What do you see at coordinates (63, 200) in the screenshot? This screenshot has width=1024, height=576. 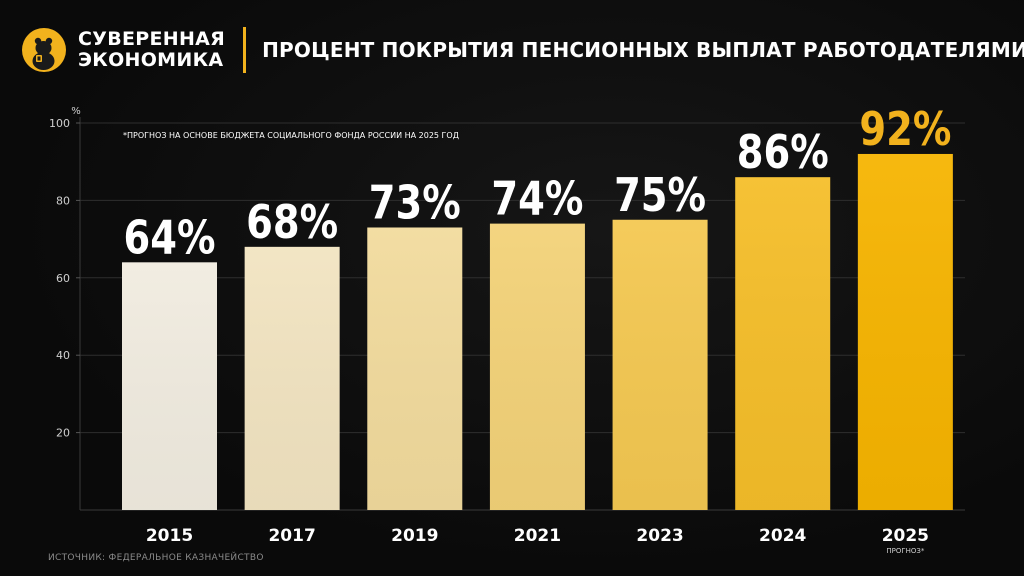 I see `y-tick-label: 80` at bounding box center [63, 200].